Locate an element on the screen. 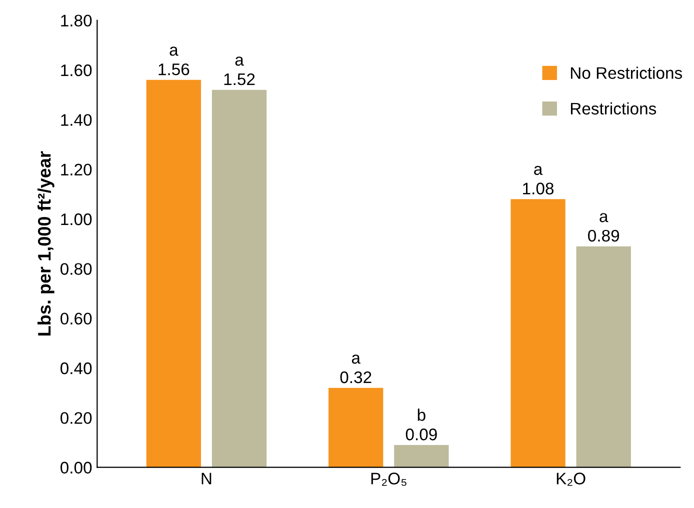 This screenshot has width=694, height=508. legend-label: Restrictions is located at coordinates (613, 108).